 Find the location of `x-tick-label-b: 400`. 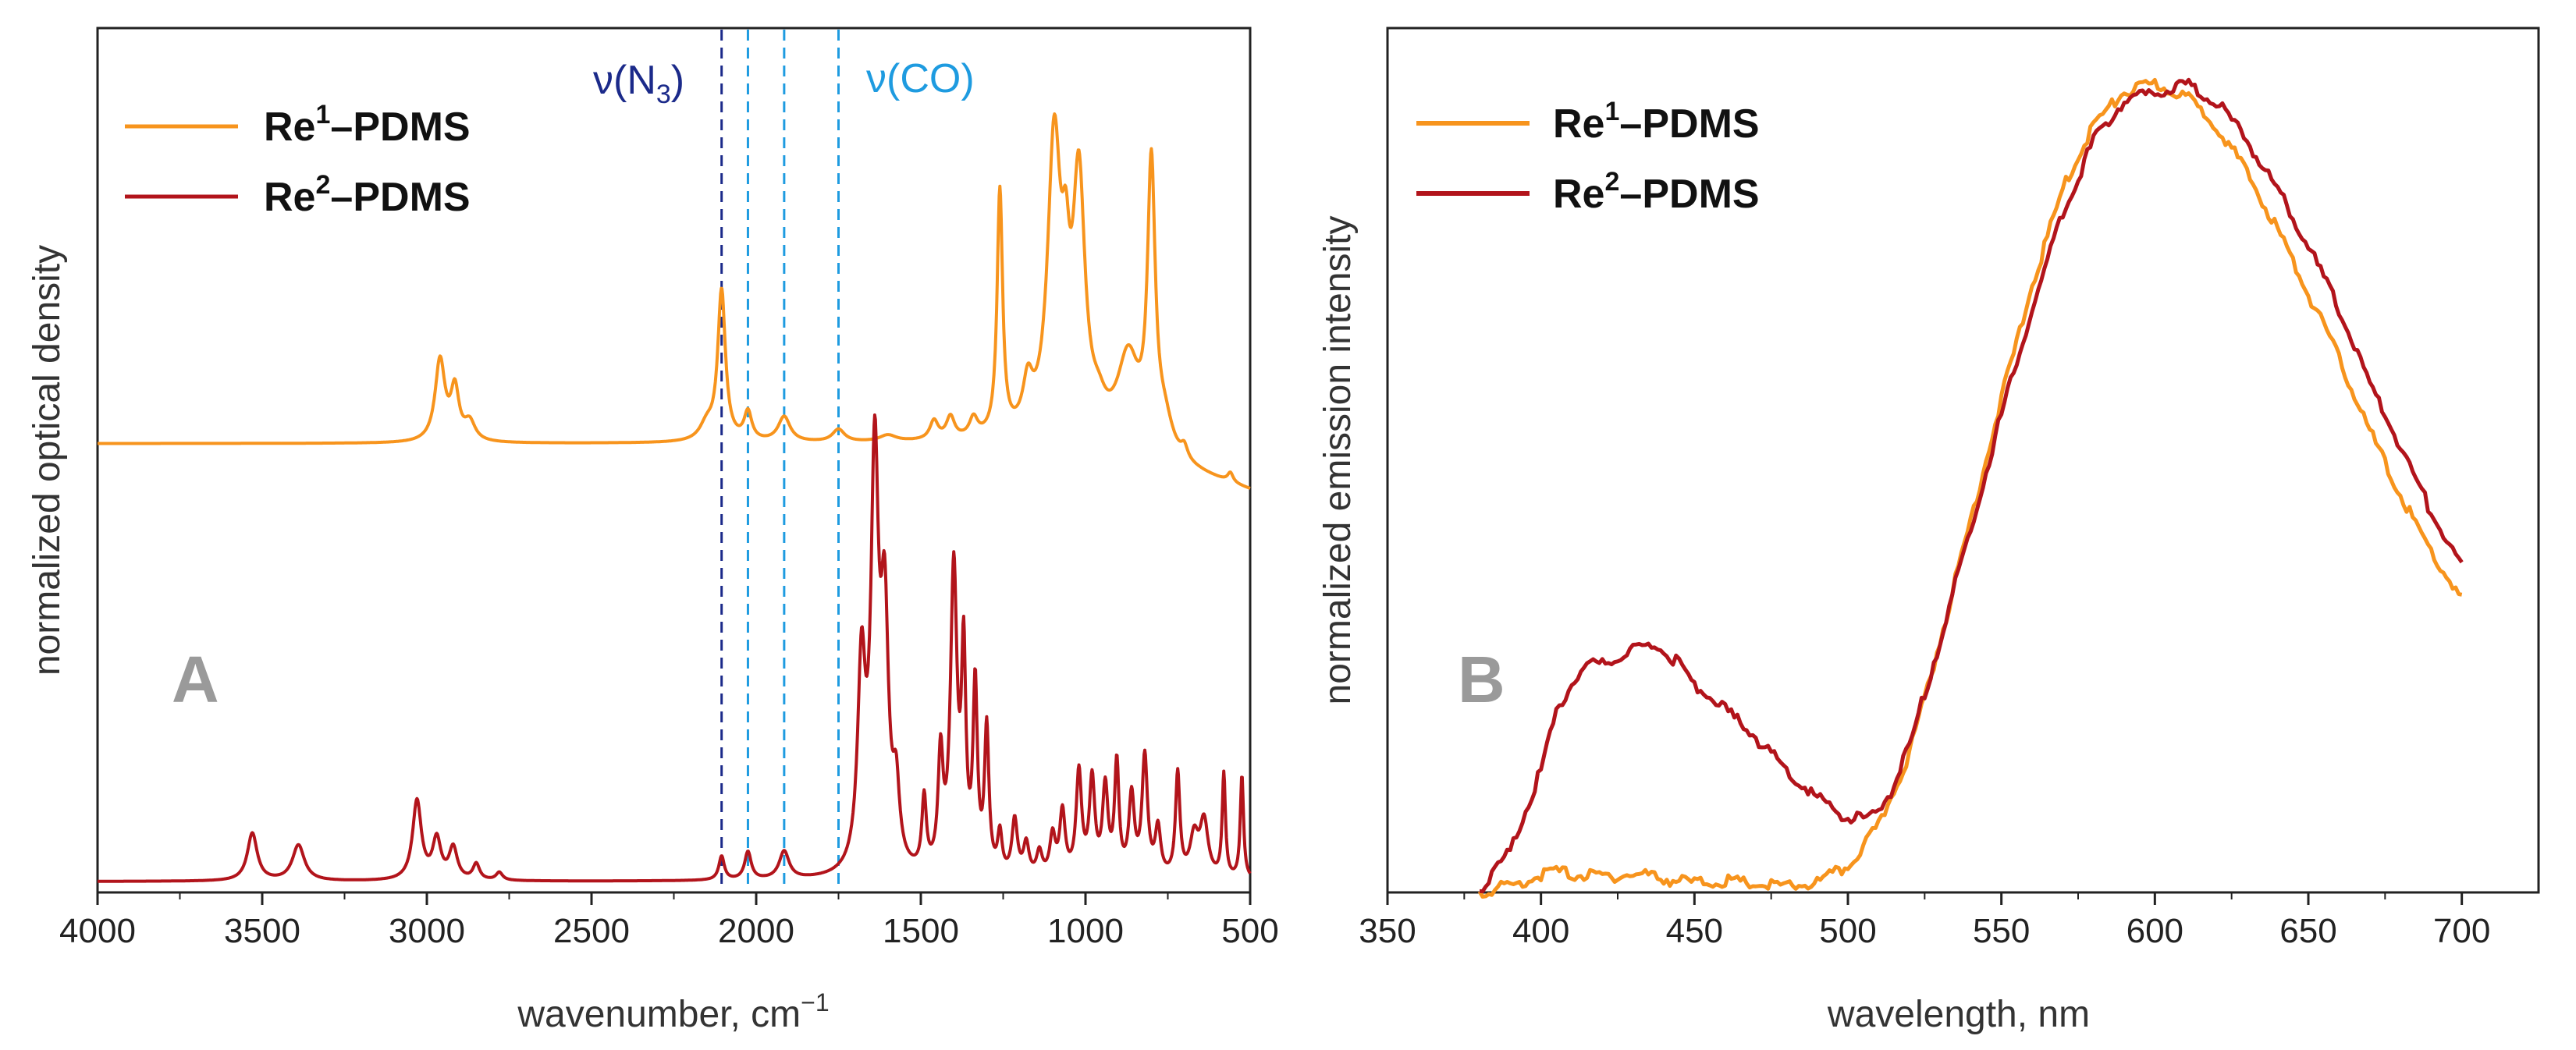

x-tick-label-b: 400 is located at coordinates (1540, 931).